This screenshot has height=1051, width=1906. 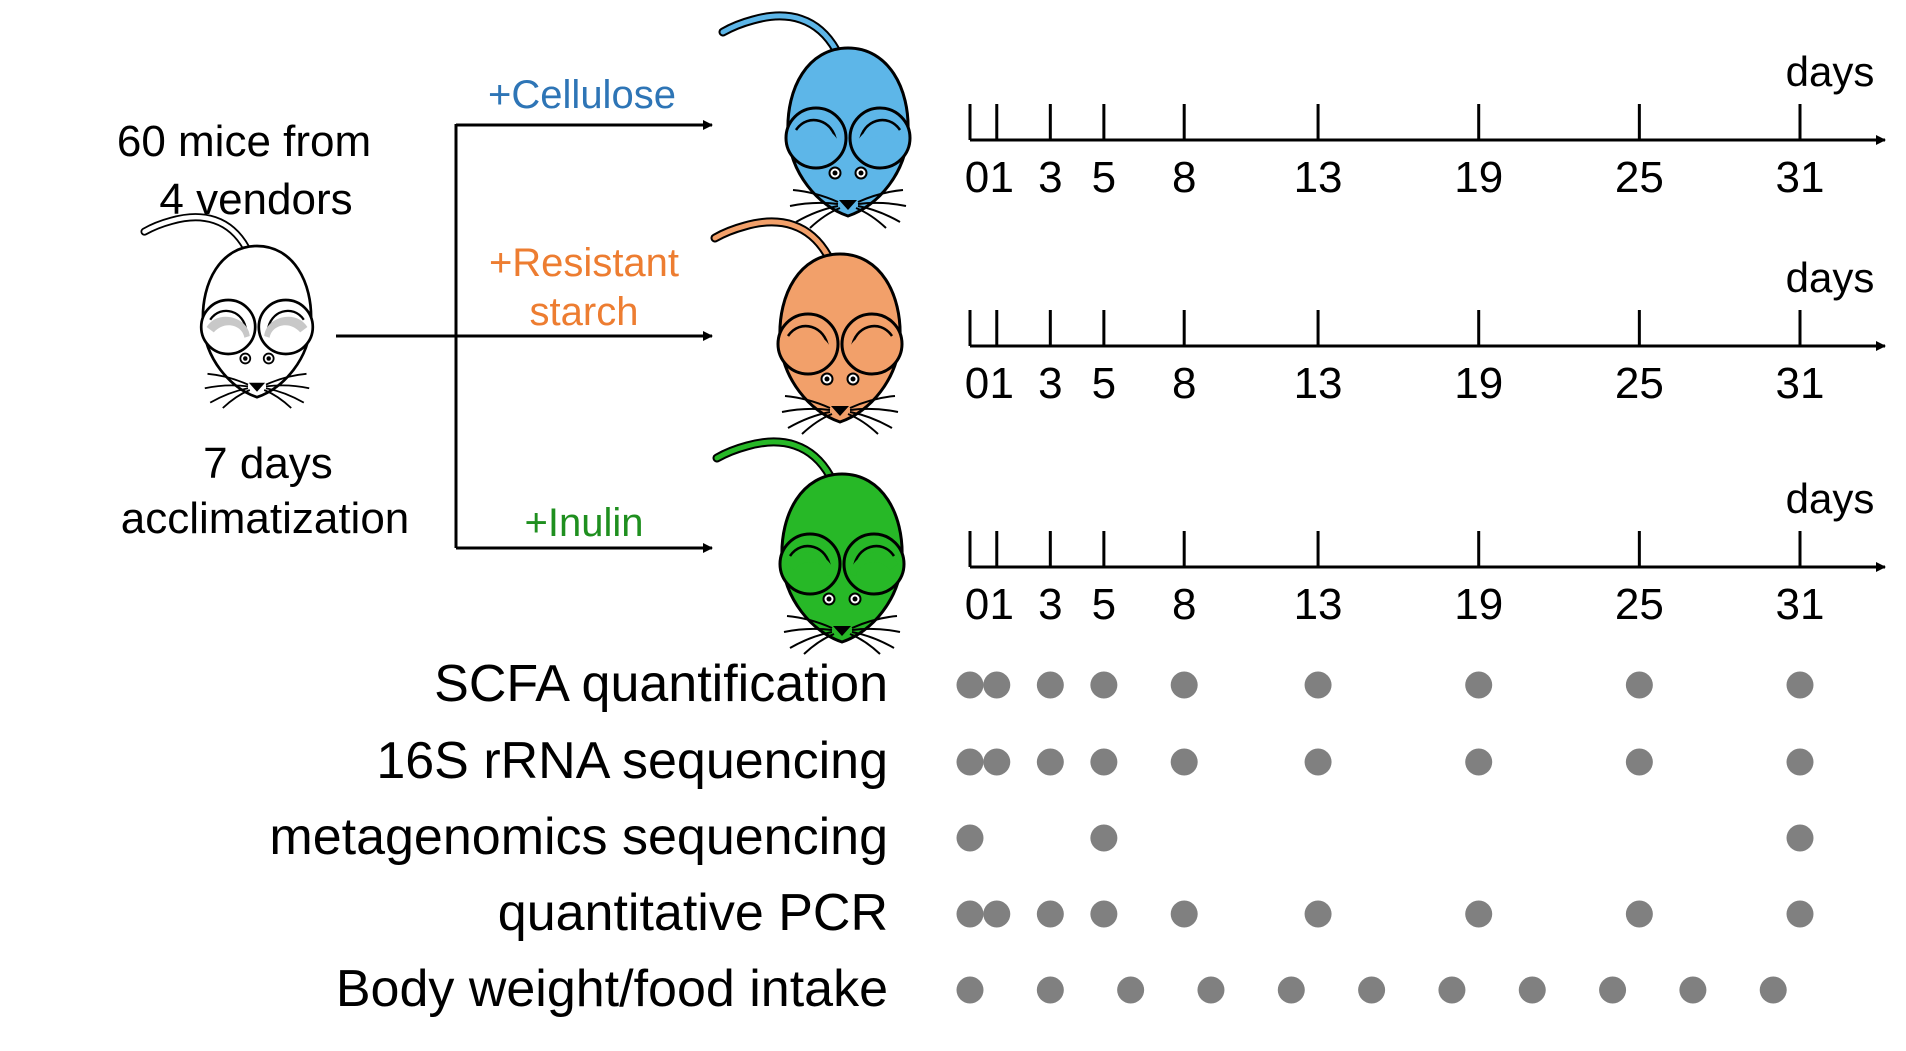 I want to click on measurement-label: SCFA quantification, so click(x=661, y=684).